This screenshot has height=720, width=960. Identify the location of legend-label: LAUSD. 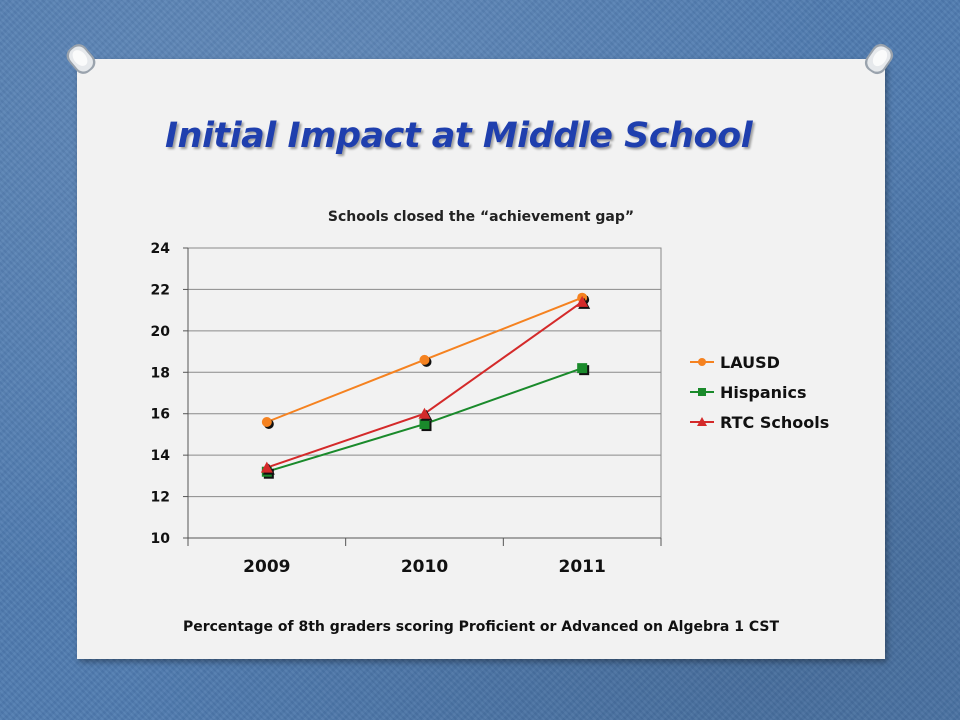
(750, 362).